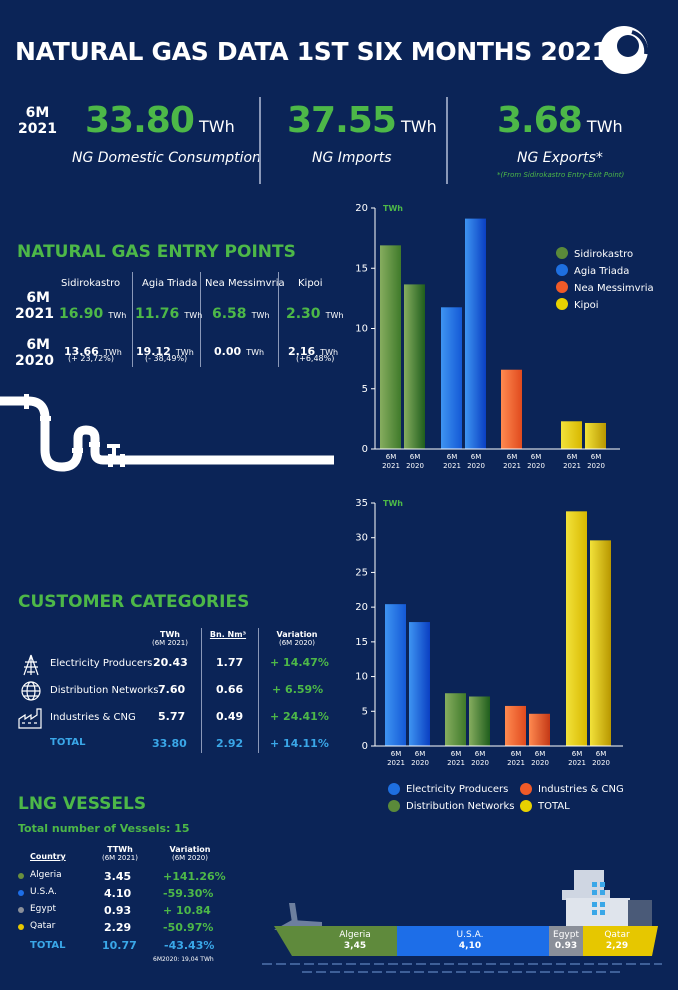 This screenshot has height=990, width=678. I want to click on lng-ttwh: 0.93, so click(118, 910).